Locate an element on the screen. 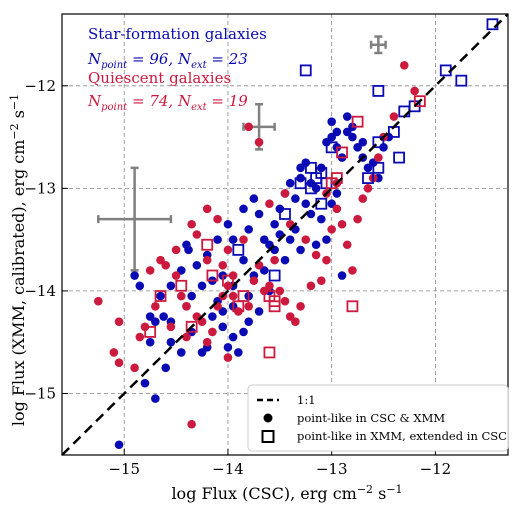  x-tick-label: −15 is located at coordinates (124, 469).